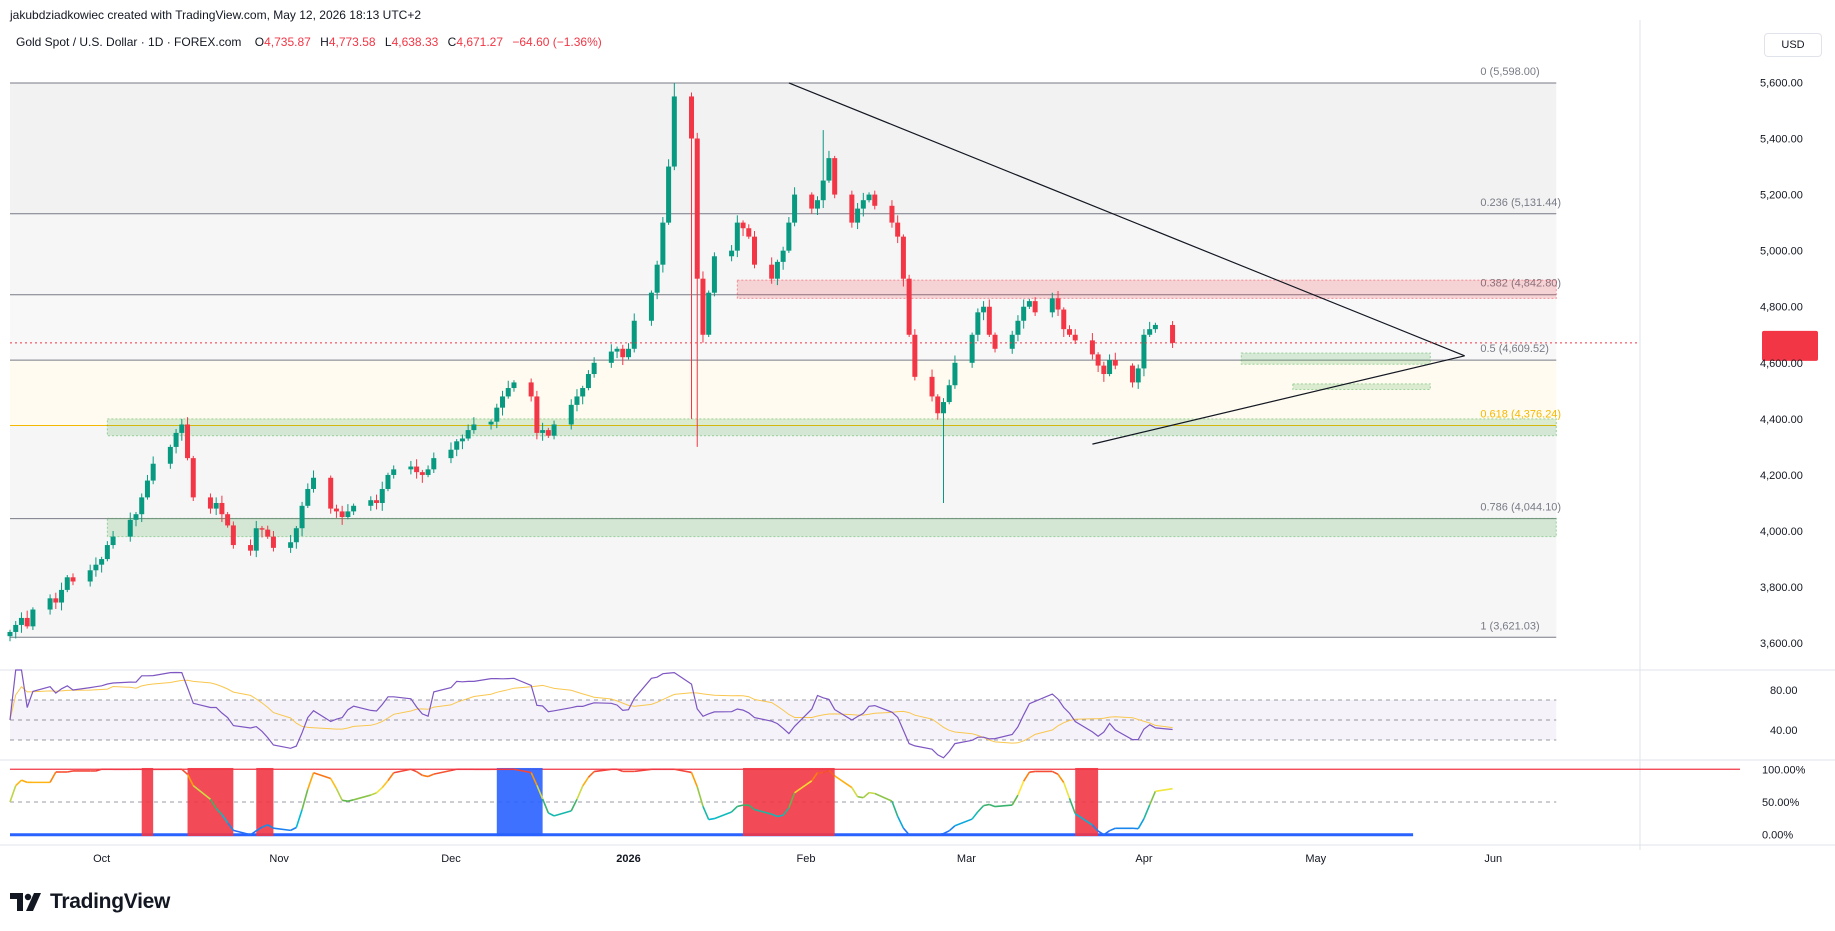  What do you see at coordinates (1793, 45) in the screenshot?
I see `currency-button: USD` at bounding box center [1793, 45].